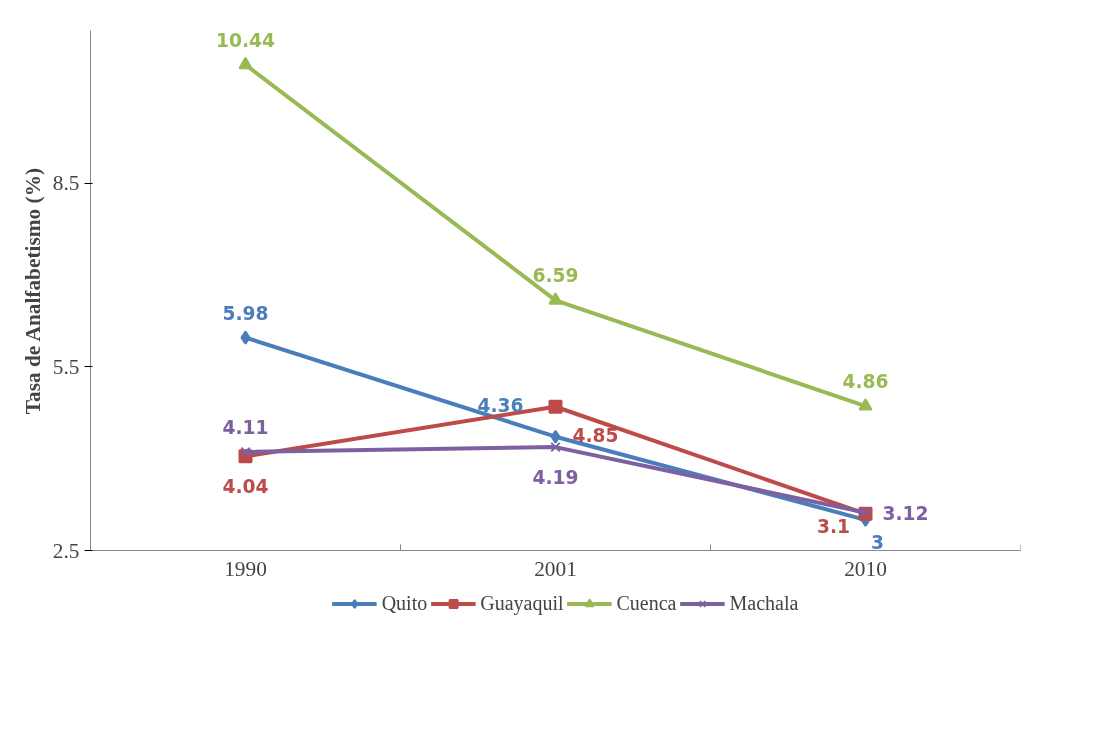 Image resolution: width=1094 pixels, height=733 pixels. I want to click on y-axis-title: Tasa de Analfabetismo (%), so click(32, 291).